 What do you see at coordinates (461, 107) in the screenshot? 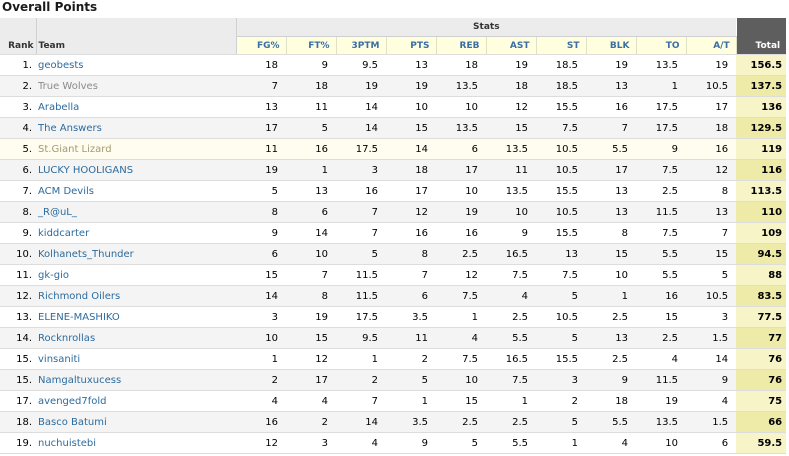
I see `stat-cell: 10` at bounding box center [461, 107].